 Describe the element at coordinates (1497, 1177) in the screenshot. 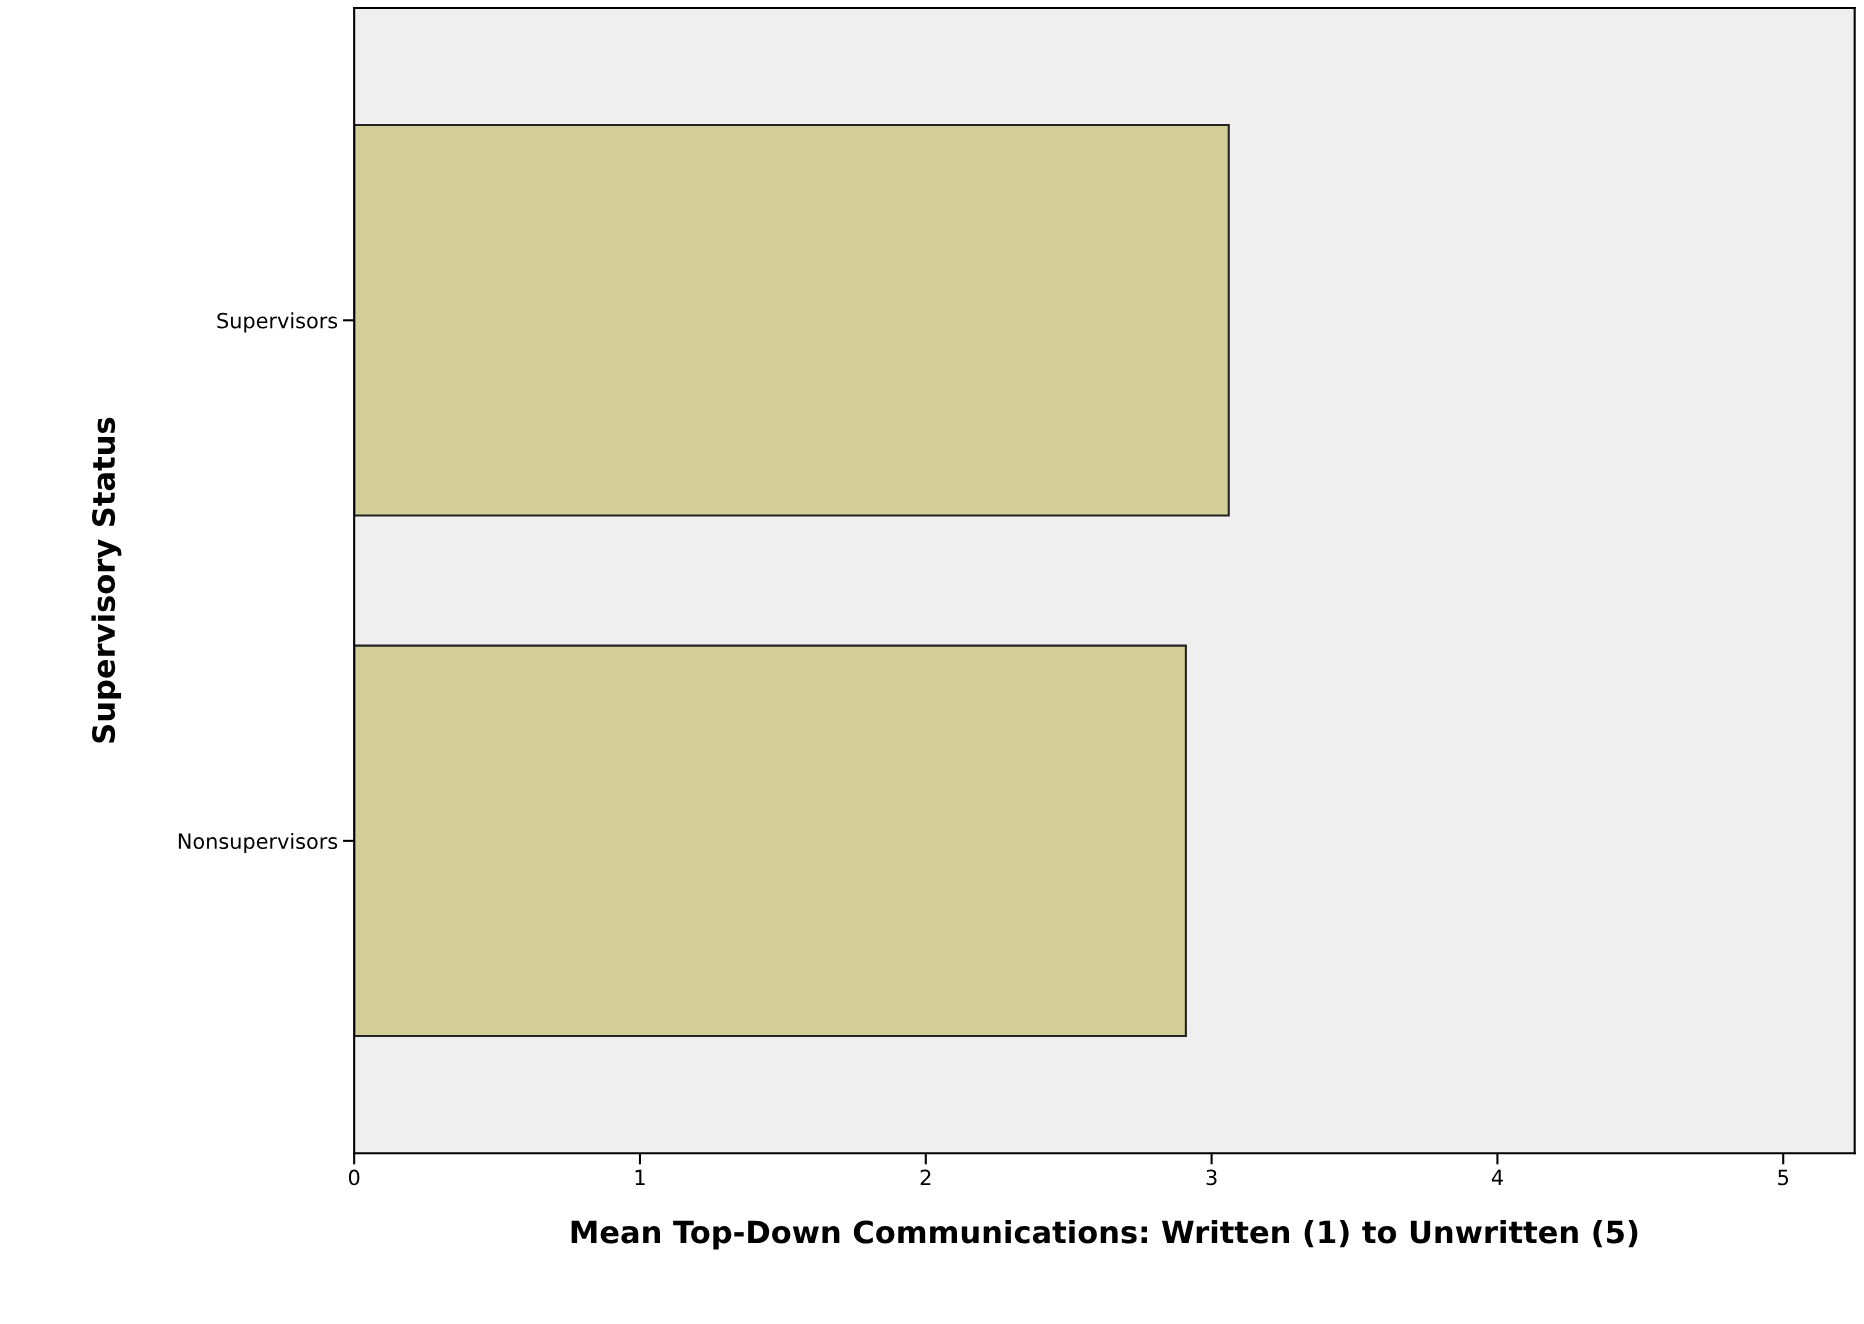

I see `x-tick-label: 4` at that location.